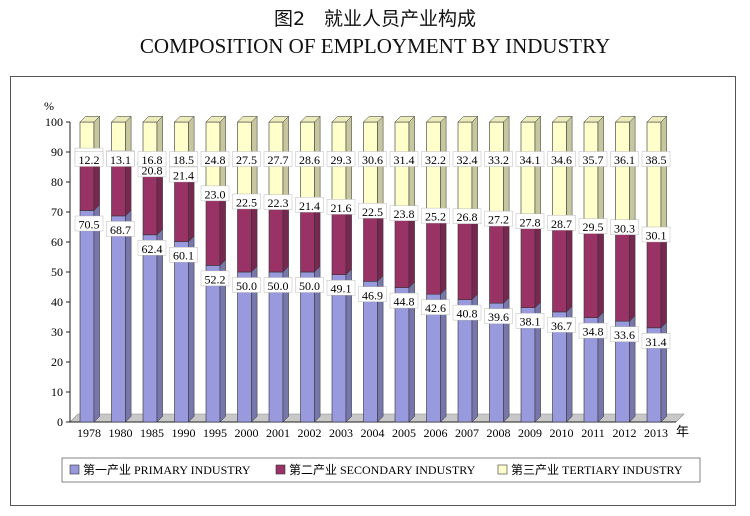 This screenshot has height=516, width=750. What do you see at coordinates (57, 242) in the screenshot?
I see `y-tick-label: 60` at bounding box center [57, 242].